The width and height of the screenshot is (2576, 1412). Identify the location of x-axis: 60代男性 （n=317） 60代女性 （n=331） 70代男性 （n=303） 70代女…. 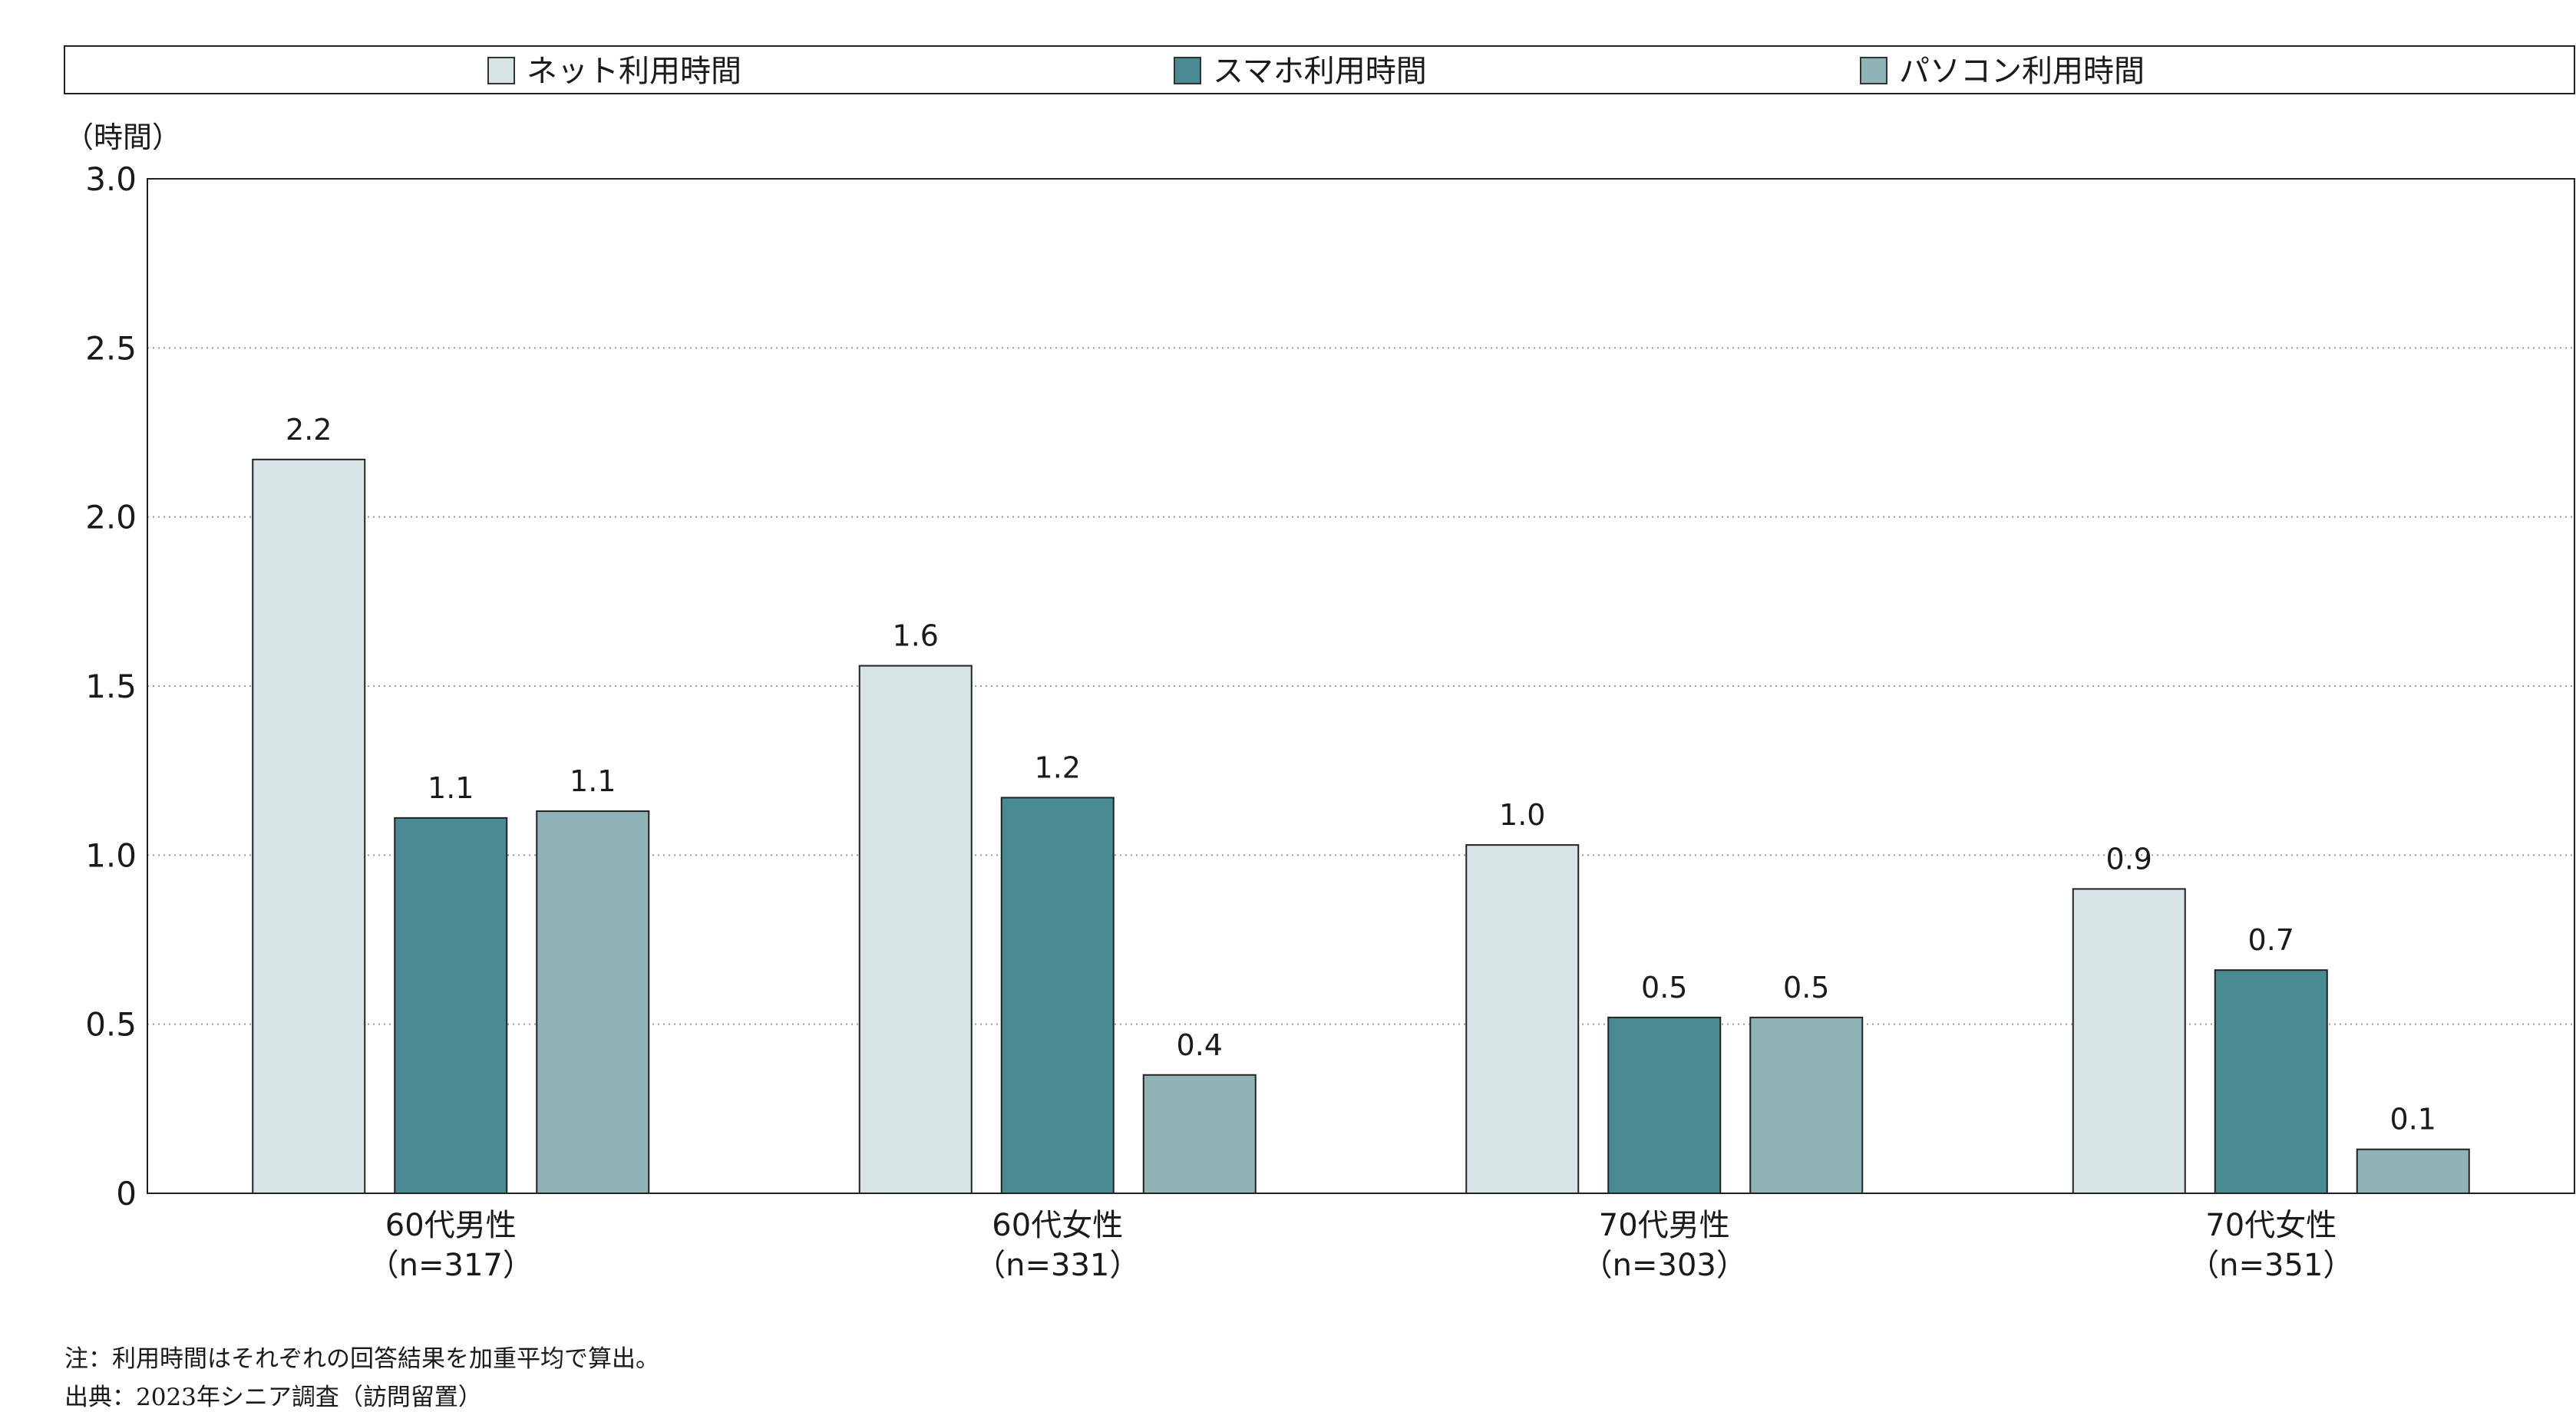
(1361, 1245).